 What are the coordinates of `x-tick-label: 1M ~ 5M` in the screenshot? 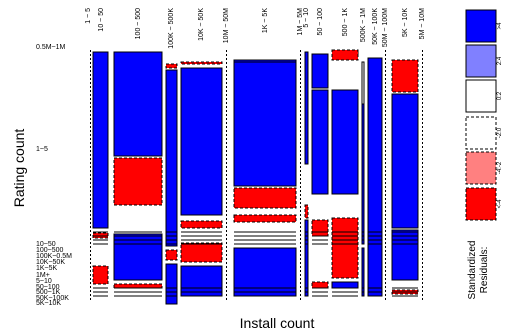 It's located at (300, 22).